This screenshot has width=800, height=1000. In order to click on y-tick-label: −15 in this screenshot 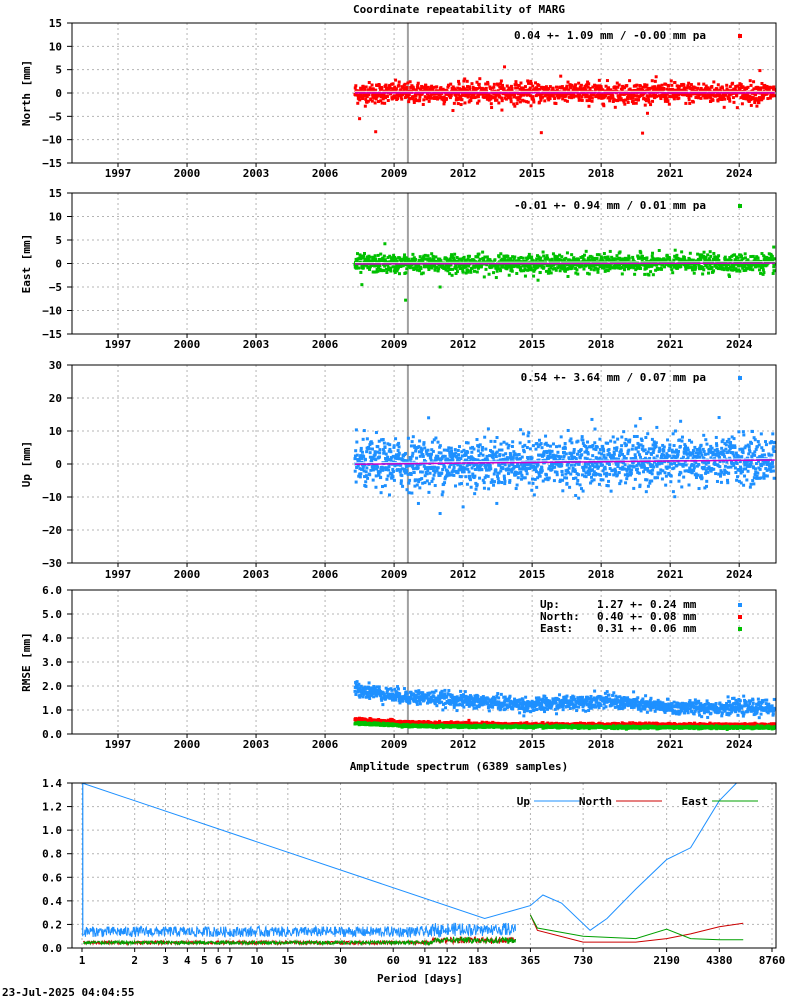, I will do `click(52, 334)`.